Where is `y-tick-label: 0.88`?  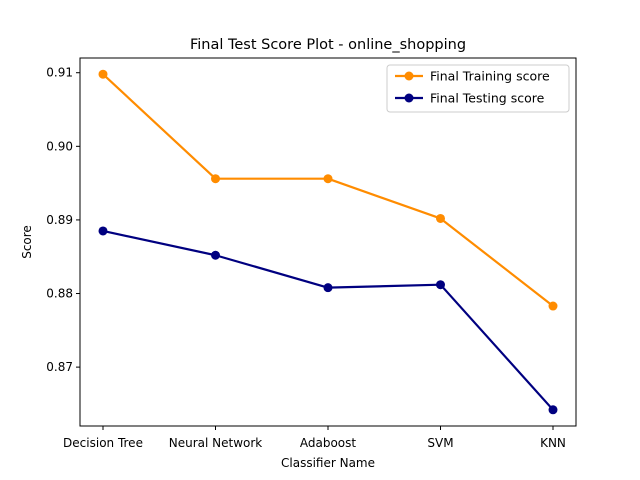 y-tick-label: 0.88 is located at coordinates (59, 294).